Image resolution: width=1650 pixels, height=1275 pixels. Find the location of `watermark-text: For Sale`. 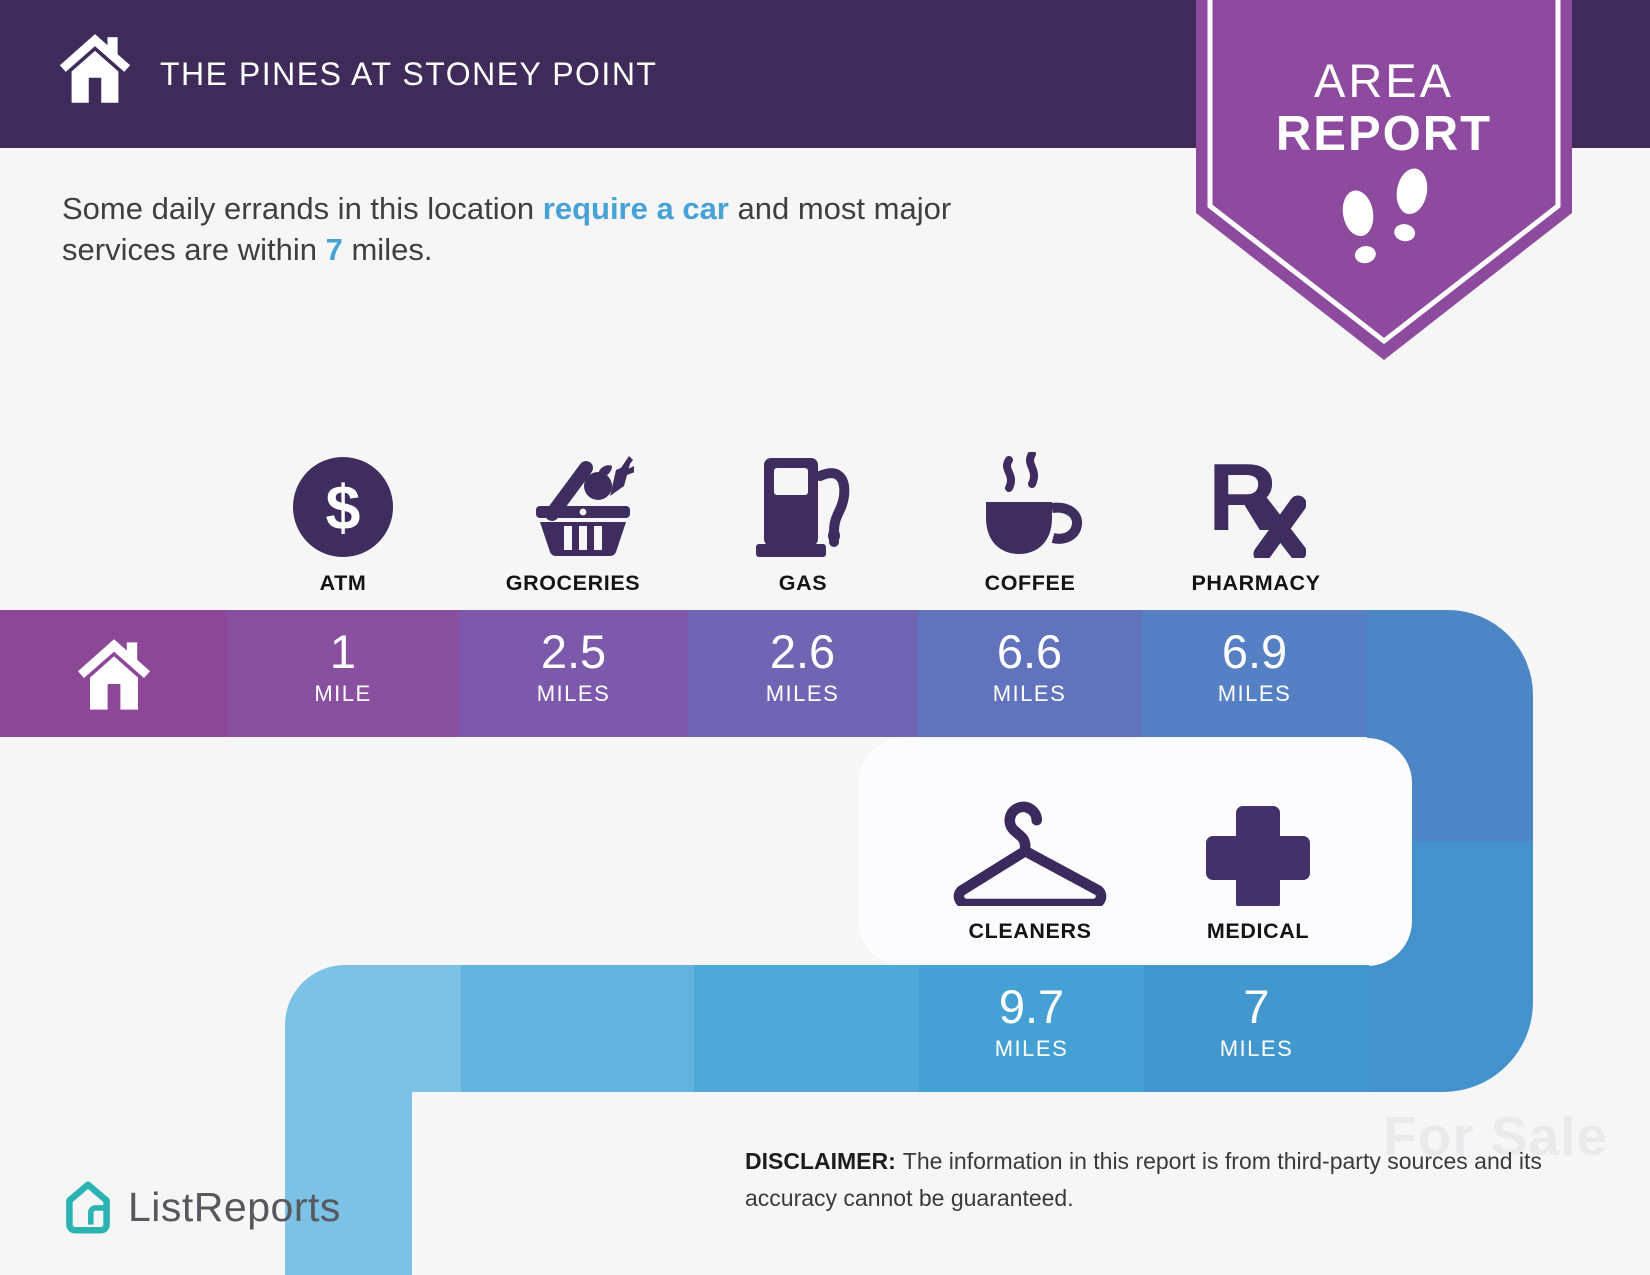

watermark-text: For Sale is located at coordinates (1496, 1136).